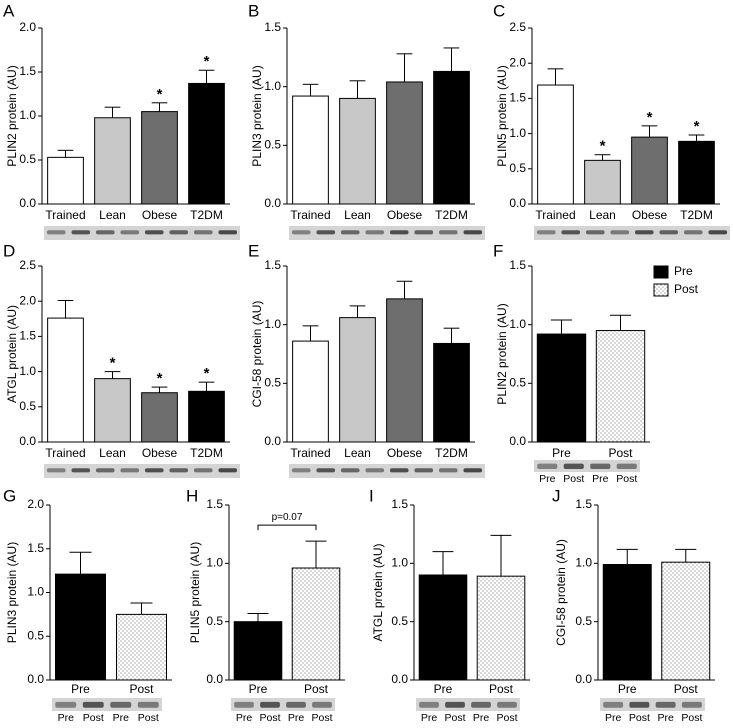 The width and height of the screenshot is (733, 728). Describe the element at coordinates (561, 592) in the screenshot. I see `y-axis-label: CGI-58 protein (AU)` at that location.